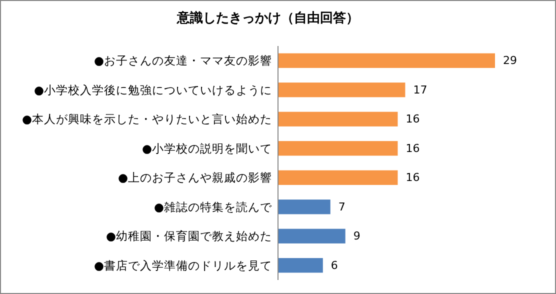 The image size is (556, 294). I want to click on y-tick-label: ●お子さんの友達・ママ友の影響, so click(183, 61).